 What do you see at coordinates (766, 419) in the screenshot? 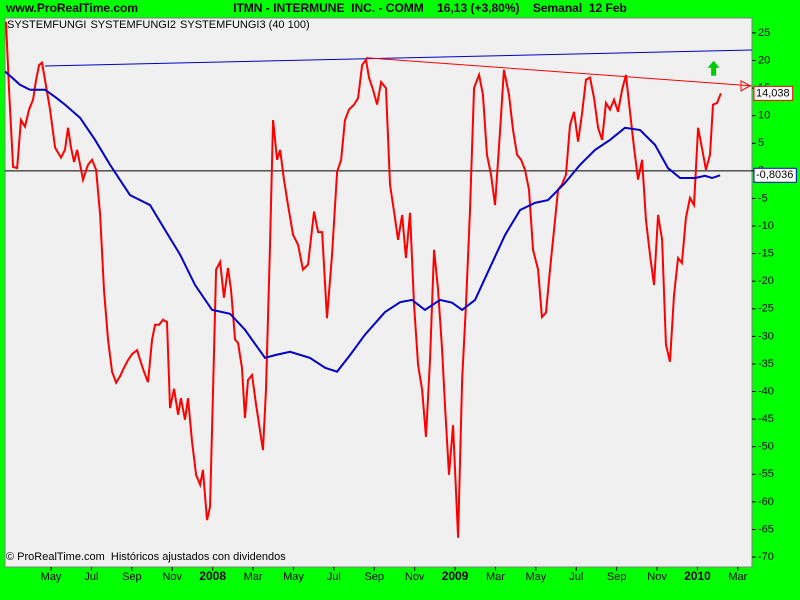
I see `y-tick-label: -45` at bounding box center [766, 419].